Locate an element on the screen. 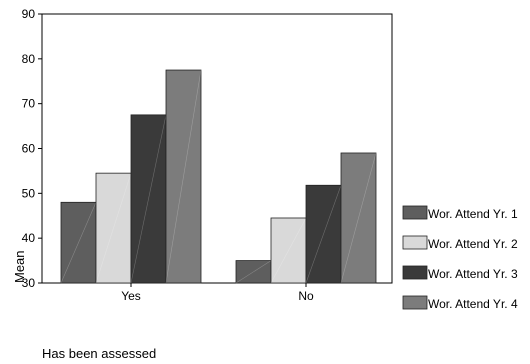 Image resolution: width=530 pixels, height=364 pixels. legend-label: Wor. Attend Yr. 1 is located at coordinates (473, 214).